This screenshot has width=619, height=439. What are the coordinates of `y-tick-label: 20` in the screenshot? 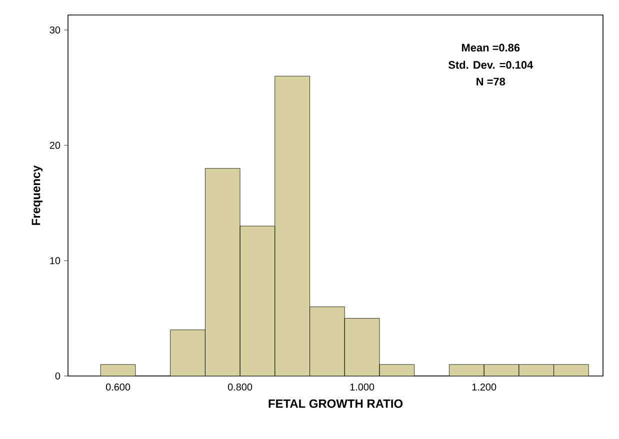 It's located at (55, 145).